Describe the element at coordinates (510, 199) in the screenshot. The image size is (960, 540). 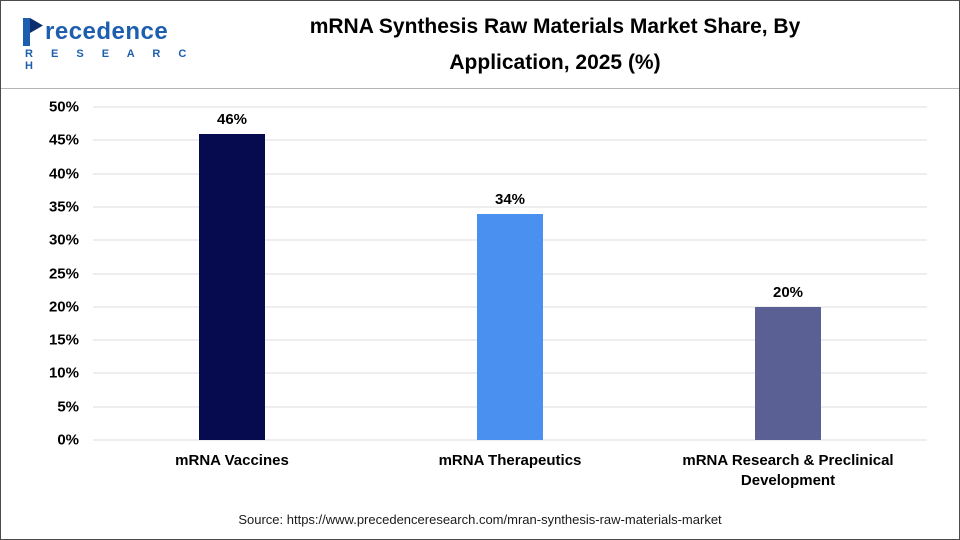
I see `bar-value-label: 34%` at that location.